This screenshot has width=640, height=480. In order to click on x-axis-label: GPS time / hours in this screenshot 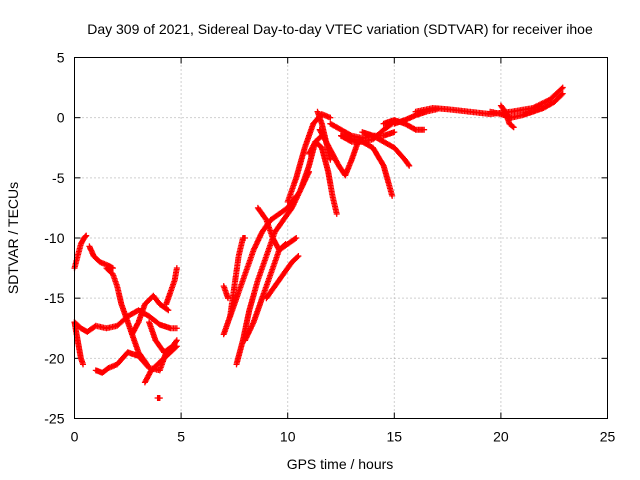, I will do `click(340, 464)`.